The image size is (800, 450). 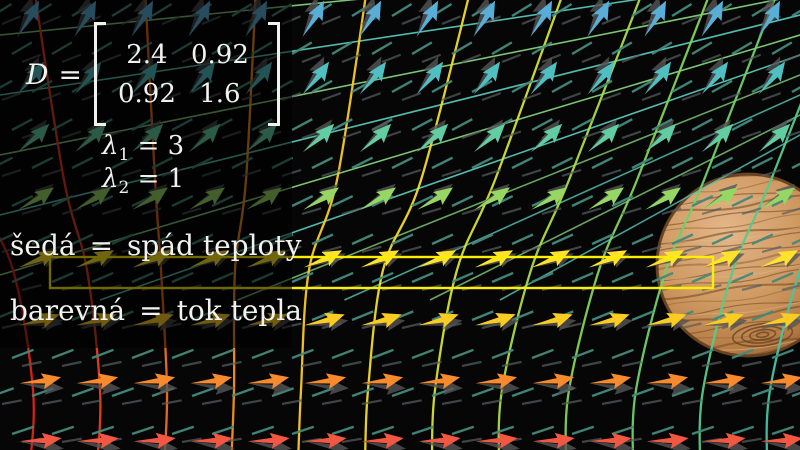 What do you see at coordinates (110, 146) in the screenshot?
I see `lambda-symbol: λ` at bounding box center [110, 146].